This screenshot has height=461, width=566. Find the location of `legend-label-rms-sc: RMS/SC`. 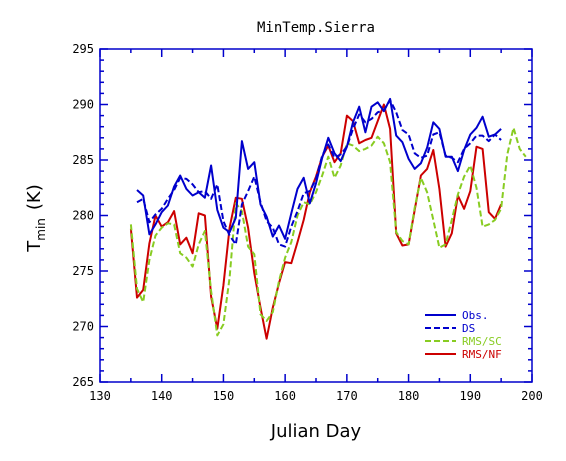

legend-label-rms-sc: RMS/SC is located at coordinates (482, 341).